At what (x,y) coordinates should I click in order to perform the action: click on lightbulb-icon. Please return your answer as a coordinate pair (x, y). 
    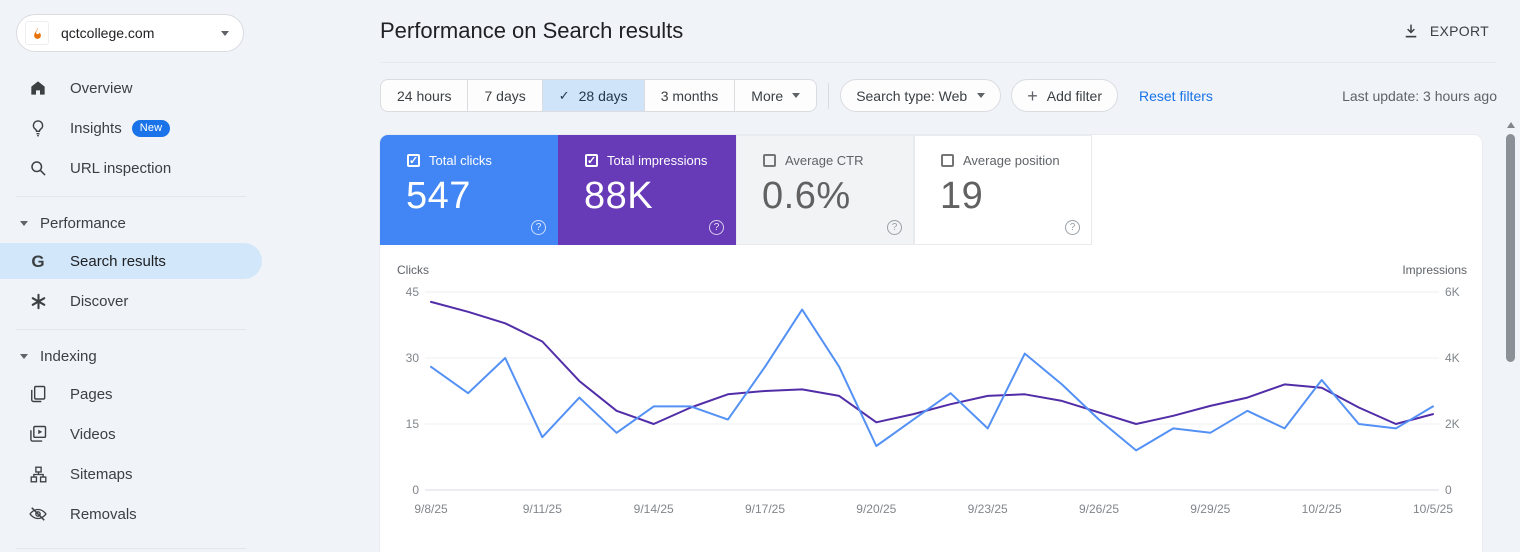
    Looking at the image, I should click on (38, 128).